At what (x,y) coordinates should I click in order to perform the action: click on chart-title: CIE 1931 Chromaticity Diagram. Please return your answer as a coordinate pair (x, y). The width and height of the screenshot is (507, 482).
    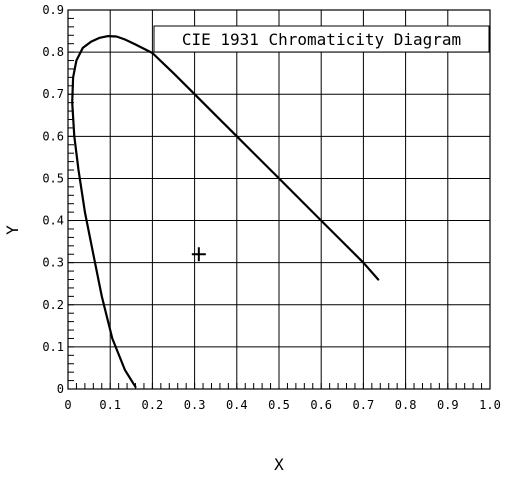
    Looking at the image, I should click on (321, 39).